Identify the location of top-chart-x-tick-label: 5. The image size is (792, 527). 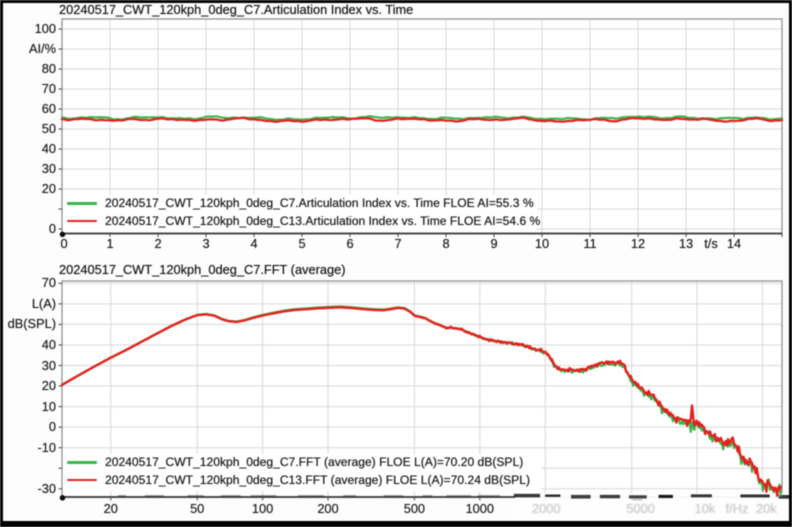
(302, 243).